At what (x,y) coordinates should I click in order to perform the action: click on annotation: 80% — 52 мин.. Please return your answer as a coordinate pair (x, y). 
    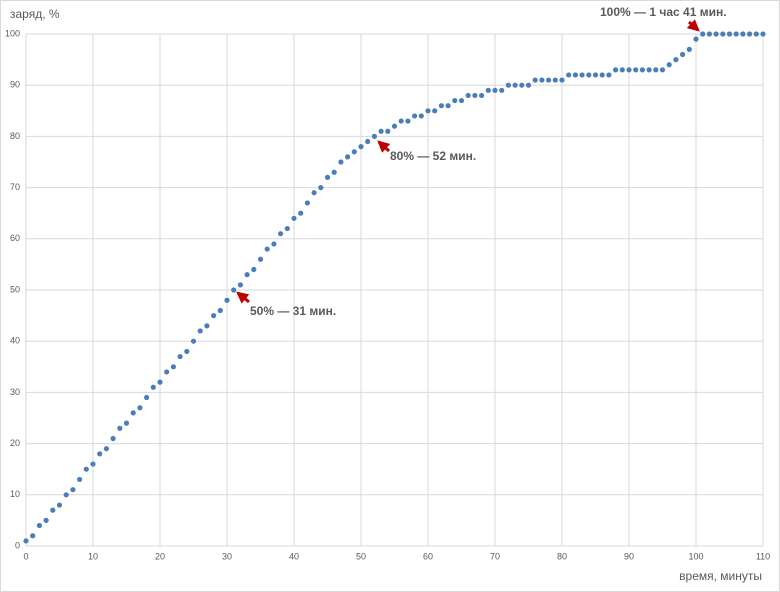
    Looking at the image, I should click on (433, 156).